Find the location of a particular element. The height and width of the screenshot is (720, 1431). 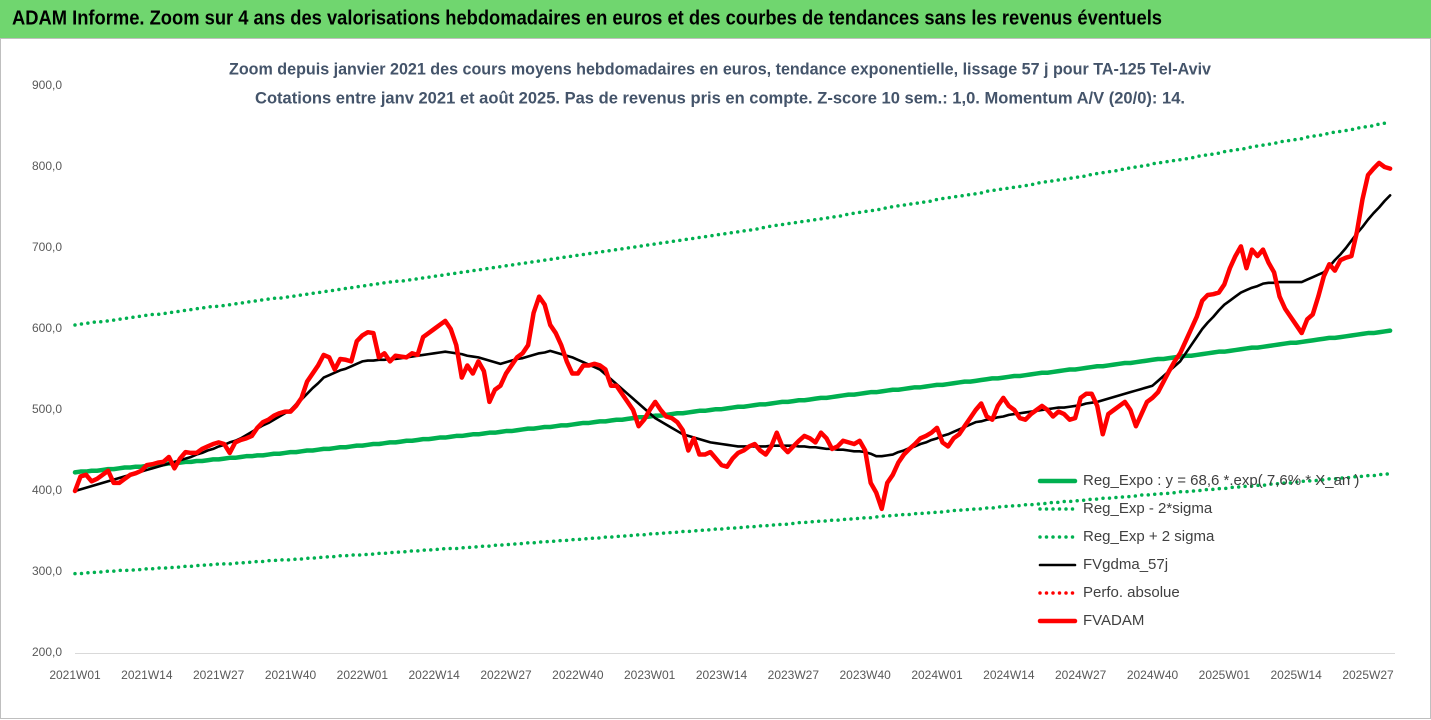

y-tick-label: 500,0 is located at coordinates (47, 409).